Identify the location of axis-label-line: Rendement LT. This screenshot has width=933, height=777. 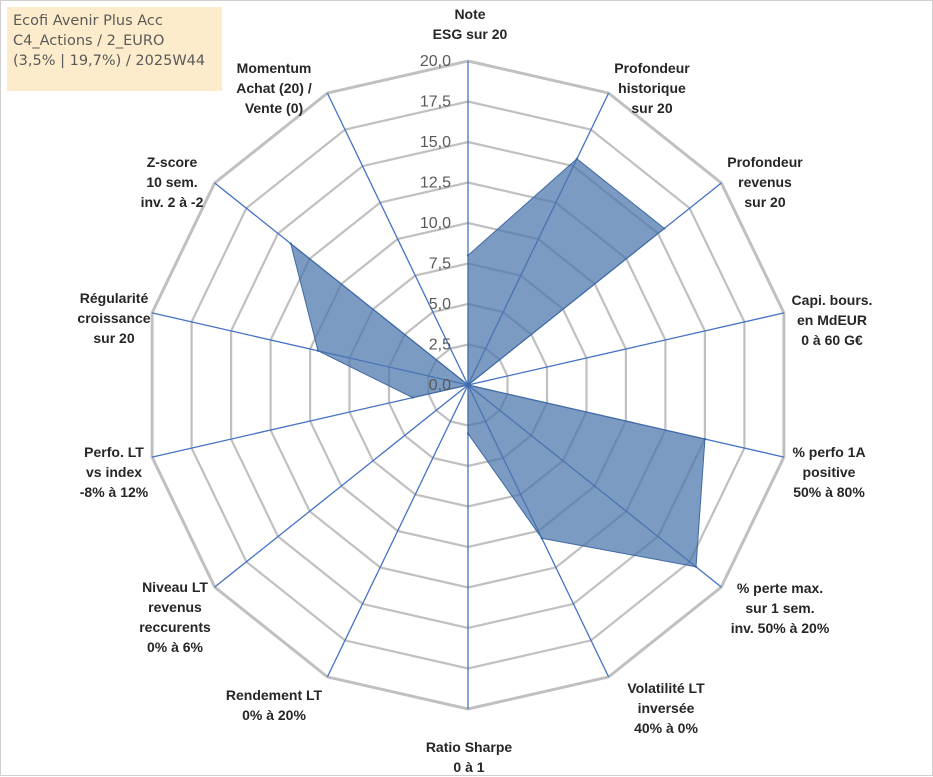
(274, 695).